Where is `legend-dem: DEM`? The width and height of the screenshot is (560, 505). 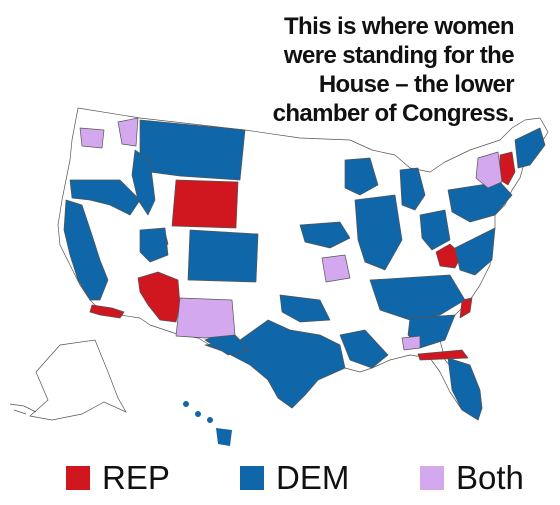 legend-dem: DEM is located at coordinates (294, 478).